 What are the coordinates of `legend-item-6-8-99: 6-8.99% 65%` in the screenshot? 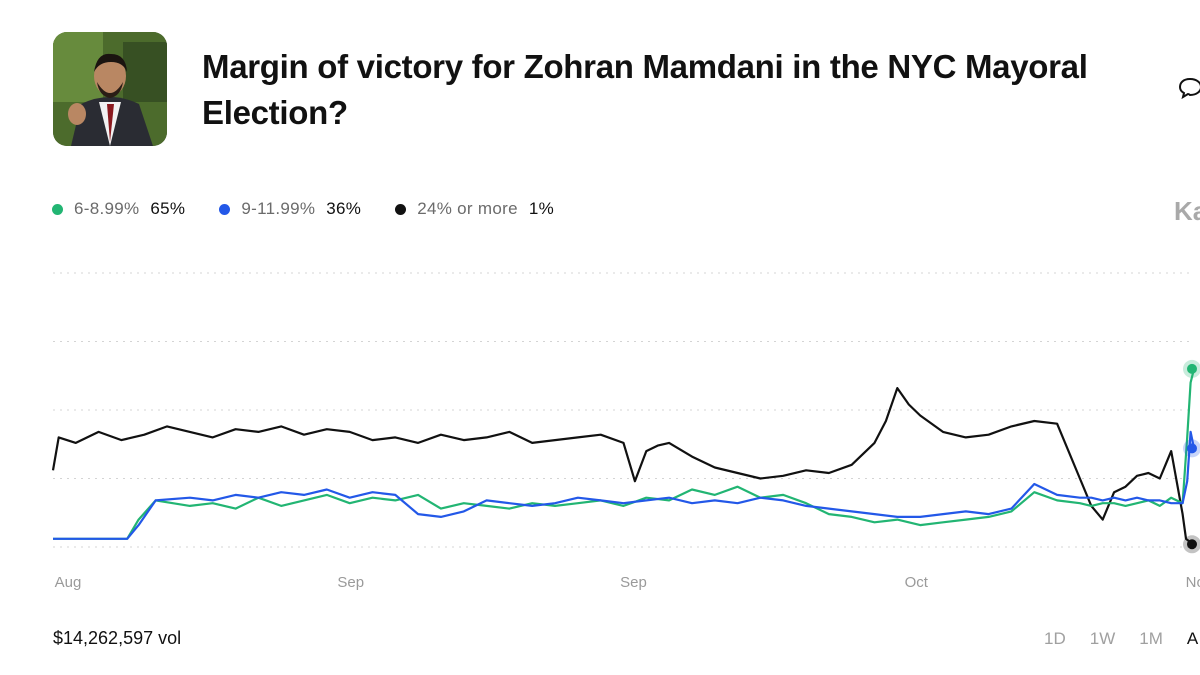 It's located at (118, 209).